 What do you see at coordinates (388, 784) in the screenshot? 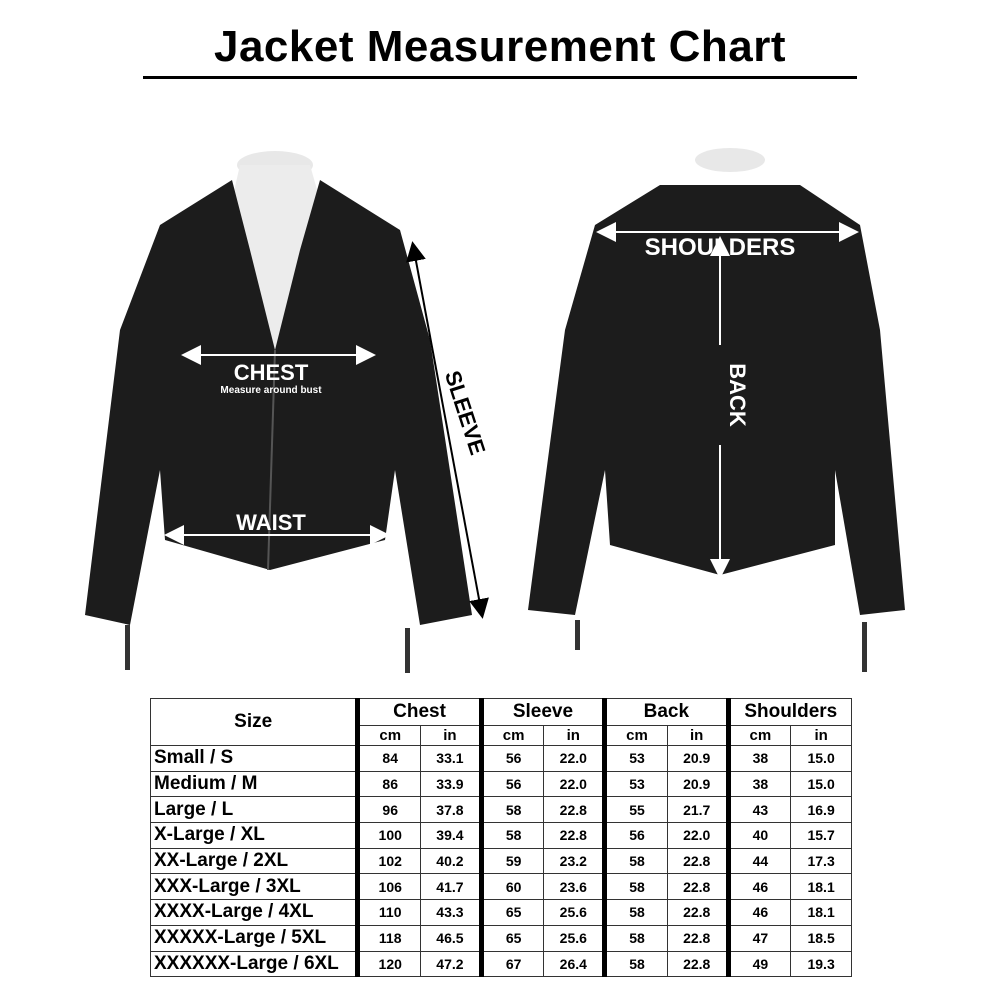
I see `value-cell: 86` at bounding box center [388, 784].